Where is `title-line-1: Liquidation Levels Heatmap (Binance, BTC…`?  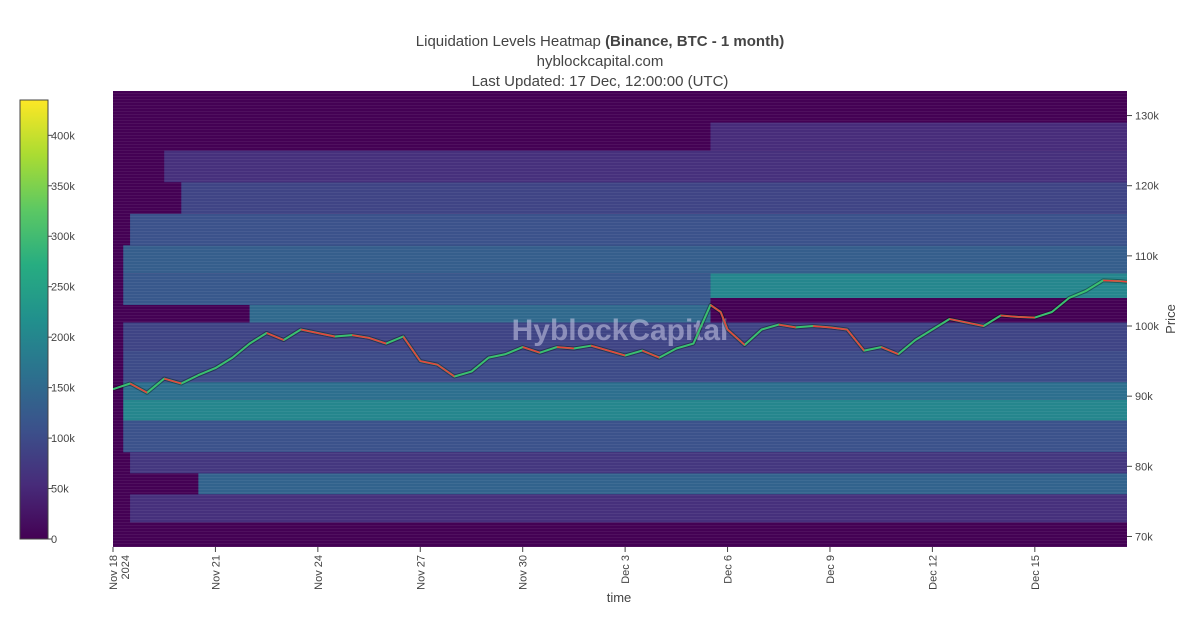
title-line-1: Liquidation Levels Heatmap (Binance, BTC… is located at coordinates (600, 41).